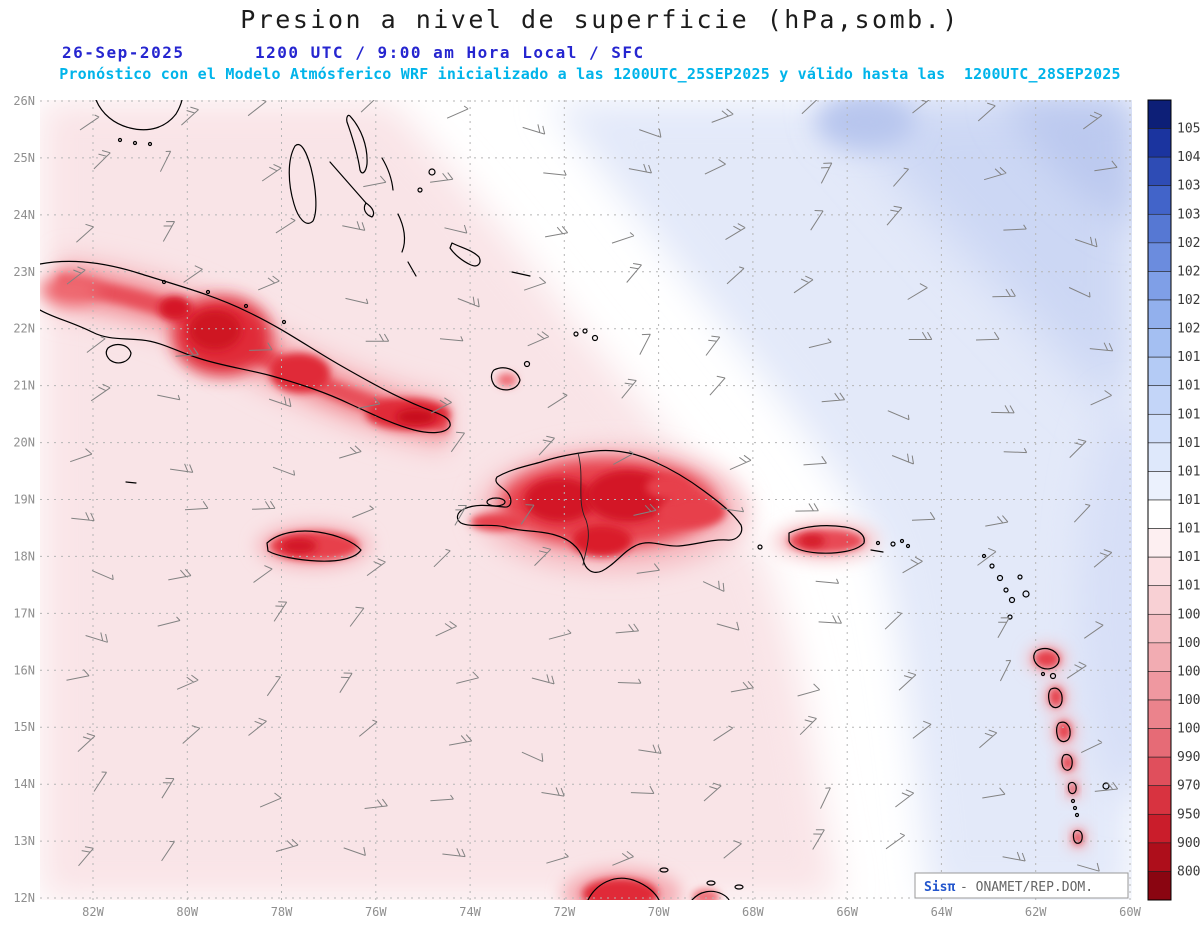 The image size is (1200, 927). I want to click on little-inagua-island, so click(527, 364).